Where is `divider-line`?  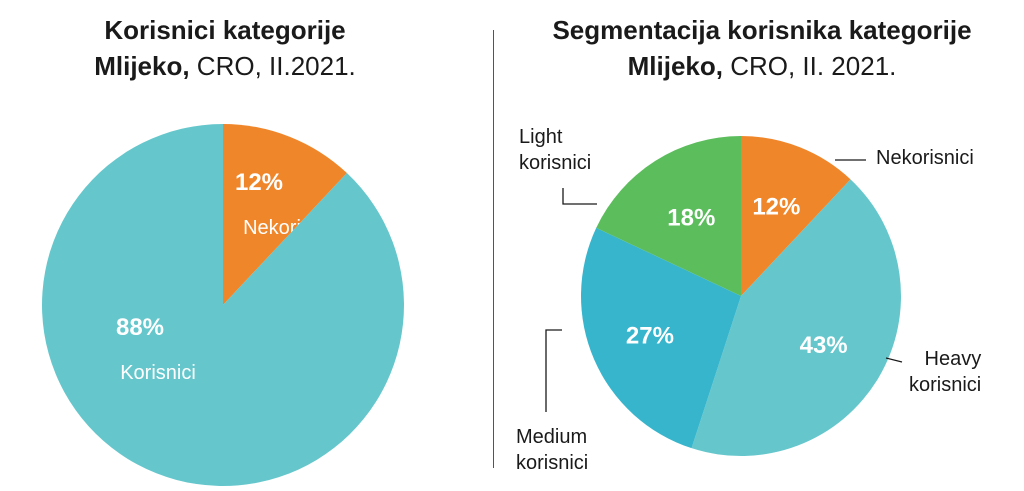
divider-line is located at coordinates (493, 249).